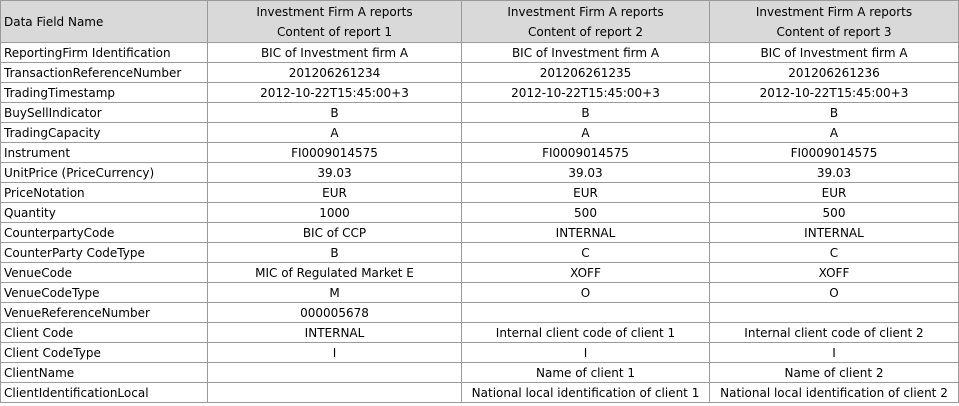 The width and height of the screenshot is (959, 406). What do you see at coordinates (585, 352) in the screenshot?
I see `report-2-value-cell: I` at bounding box center [585, 352].